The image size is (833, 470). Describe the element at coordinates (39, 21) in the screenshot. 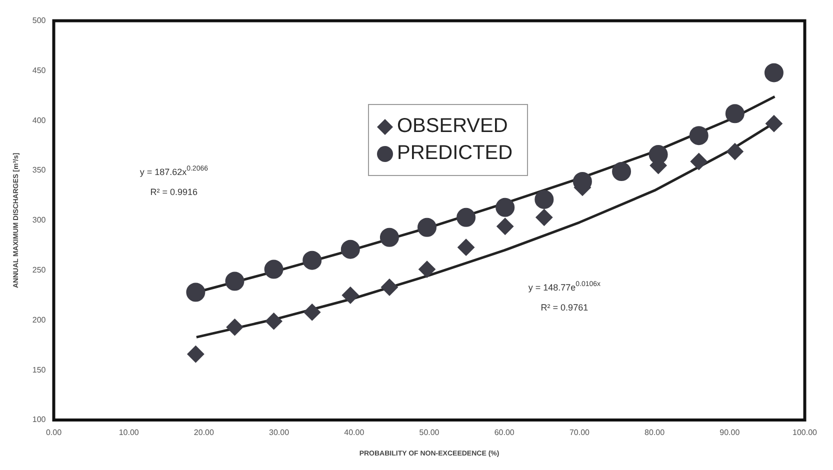

I see `y-tick-label: 500` at that location.